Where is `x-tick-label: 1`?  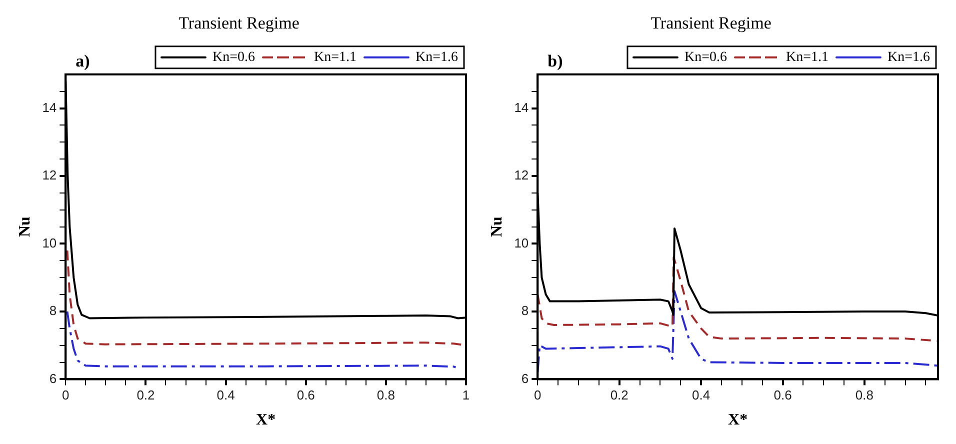
x-tick-label: 1 is located at coordinates (466, 395).